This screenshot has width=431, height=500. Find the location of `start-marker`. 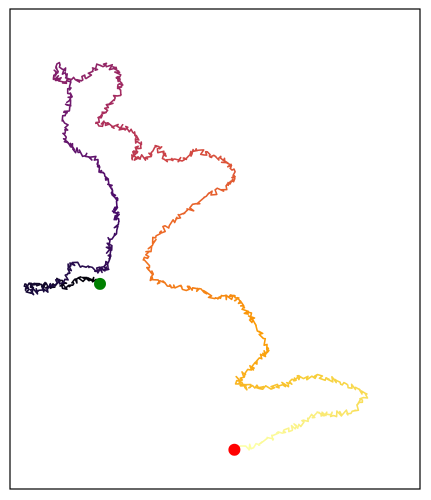

start-marker is located at coordinates (100, 283).